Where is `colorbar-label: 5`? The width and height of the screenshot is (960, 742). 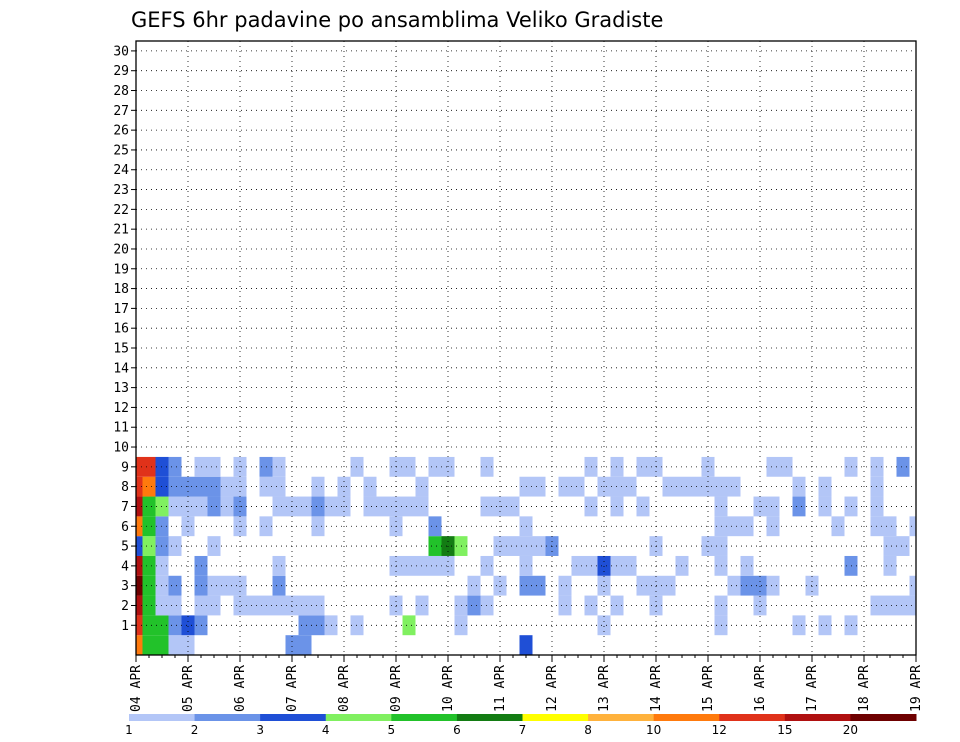
colorbar-label: 5 is located at coordinates (392, 730).